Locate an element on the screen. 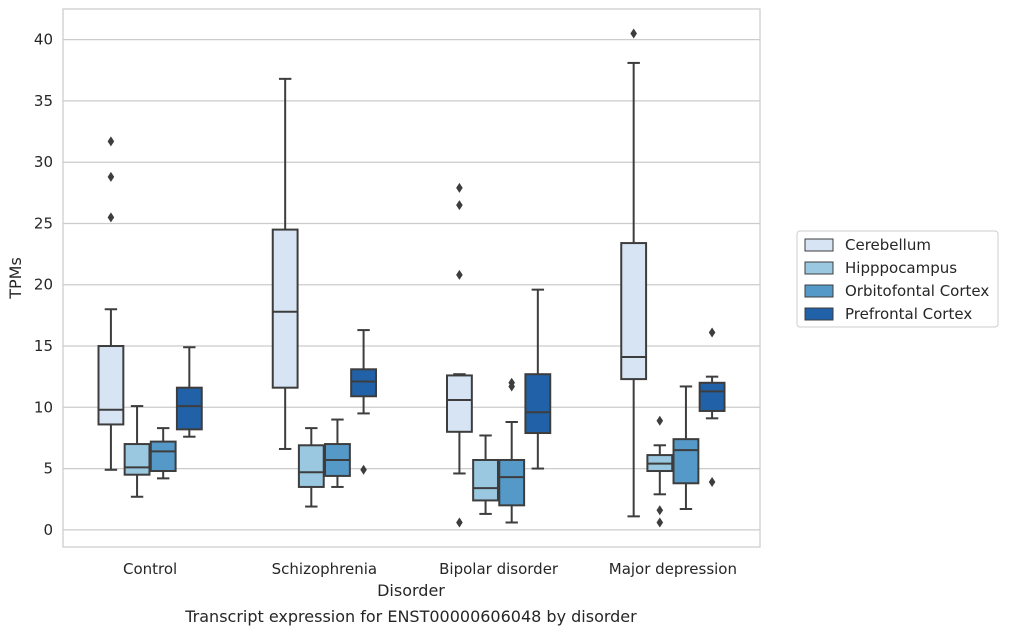 This screenshot has height=638, width=1009. legend-label: Prefrontal Cortex is located at coordinates (908, 314).